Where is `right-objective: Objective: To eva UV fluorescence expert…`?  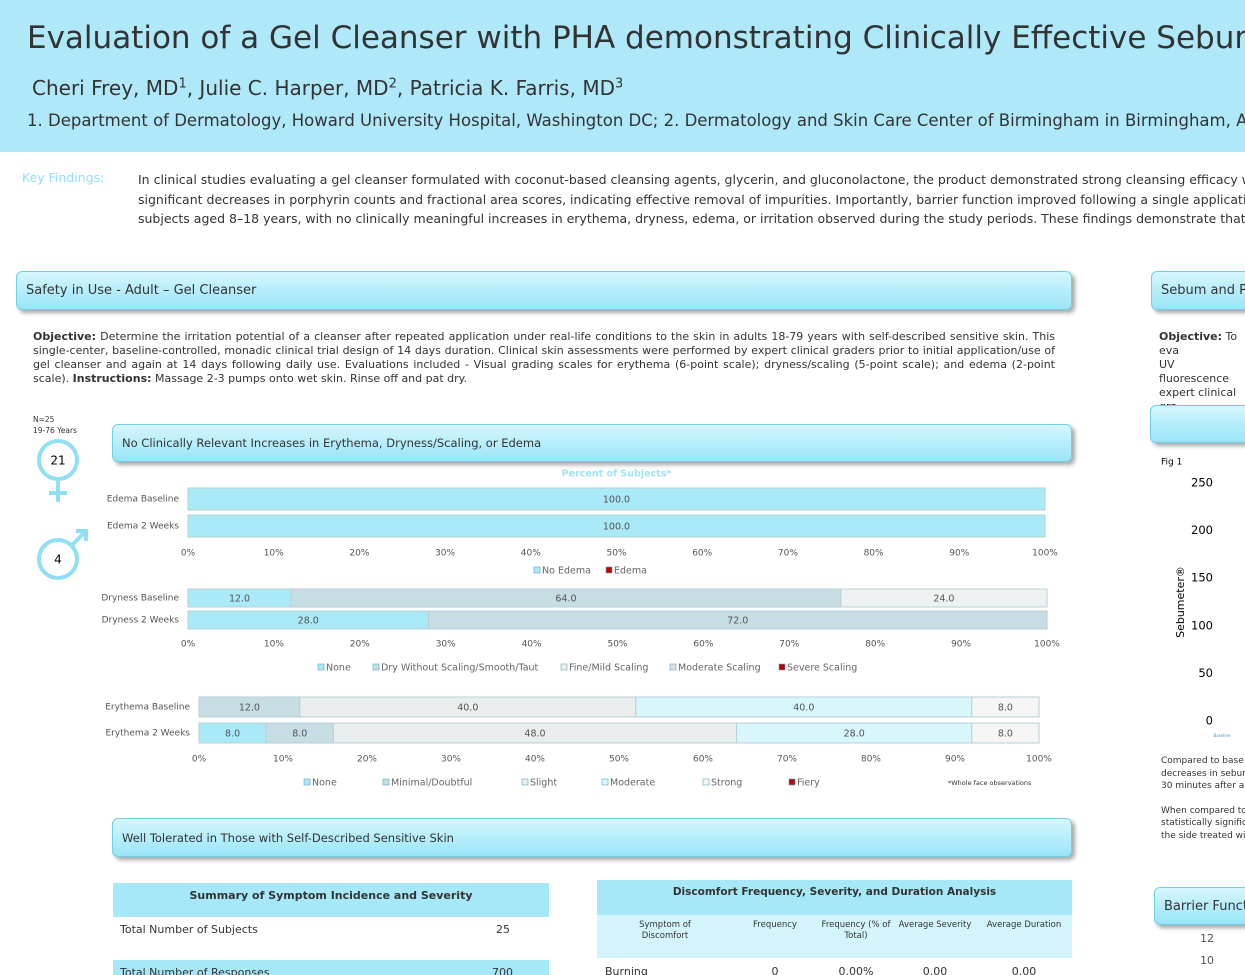 right-objective: Objective: To eva UV fluorescence expert… is located at coordinates (1202, 372).